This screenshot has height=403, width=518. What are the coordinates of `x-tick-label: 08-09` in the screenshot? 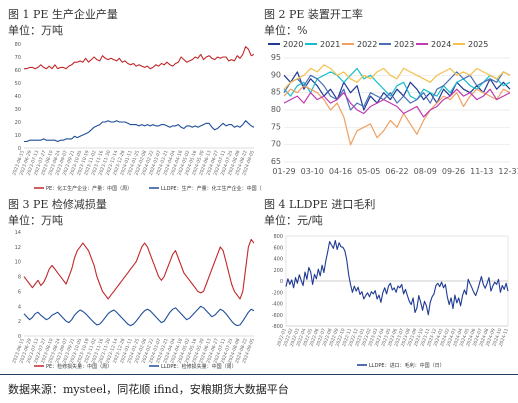 It's located at (425, 171).